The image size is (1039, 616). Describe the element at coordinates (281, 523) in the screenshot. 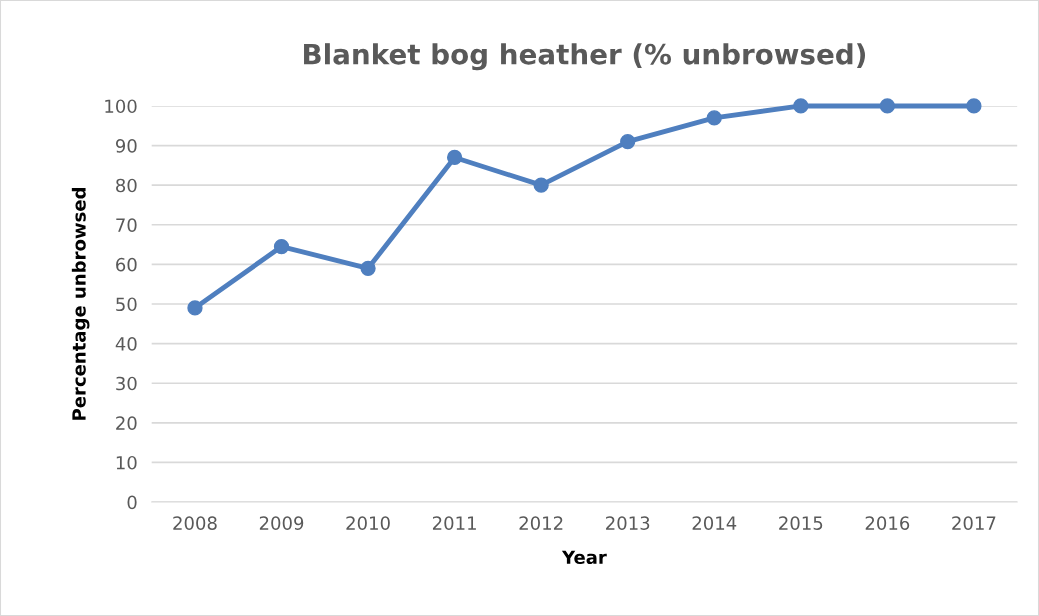

I see `x-tick-label: 2009` at that location.